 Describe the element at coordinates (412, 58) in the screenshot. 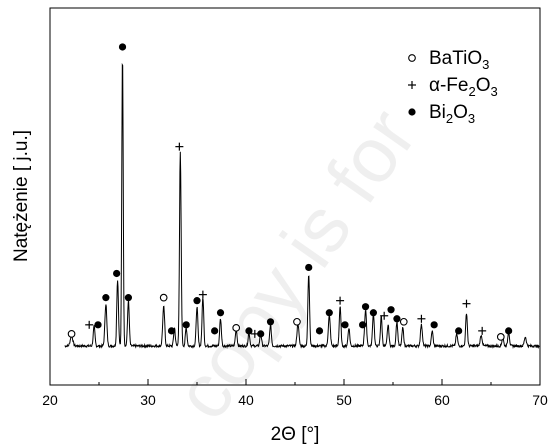

I see `legend-batio3-marker` at that location.